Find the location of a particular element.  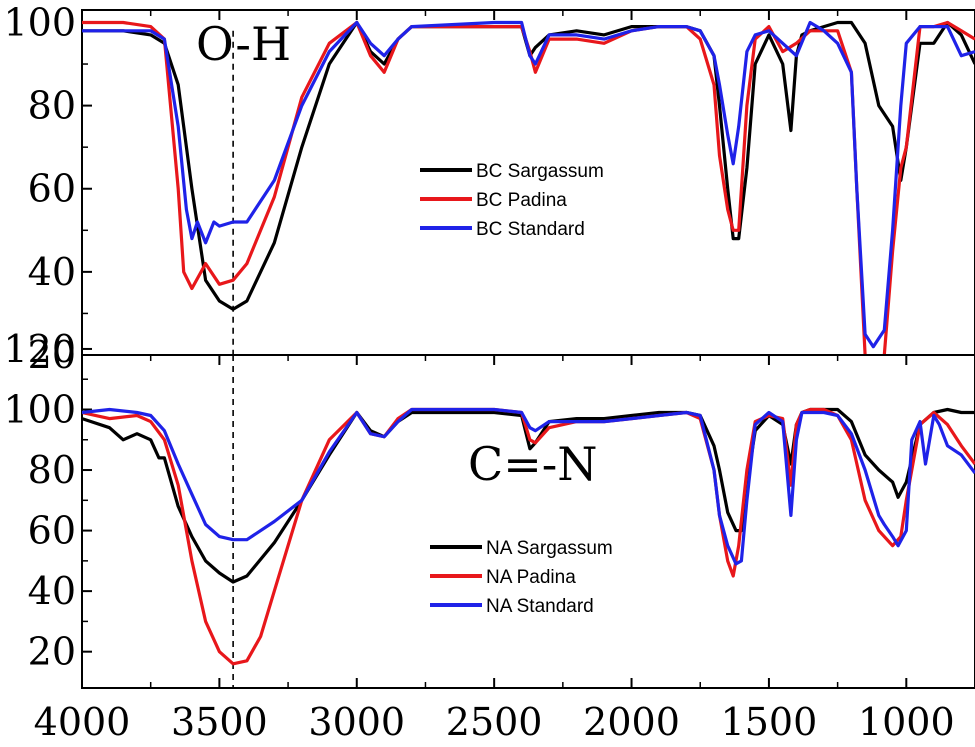

bottom-panel-xtick-label: 3500 is located at coordinates (219, 722).